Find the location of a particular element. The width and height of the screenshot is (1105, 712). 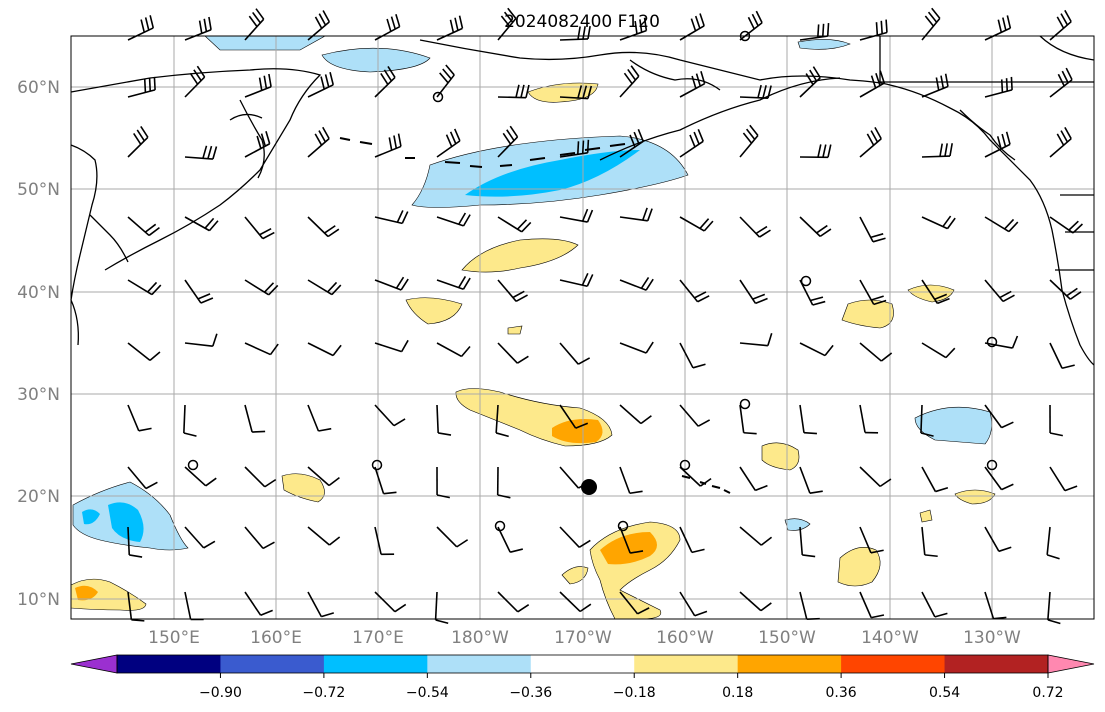

lon-label: 180°W is located at coordinates (480, 638).